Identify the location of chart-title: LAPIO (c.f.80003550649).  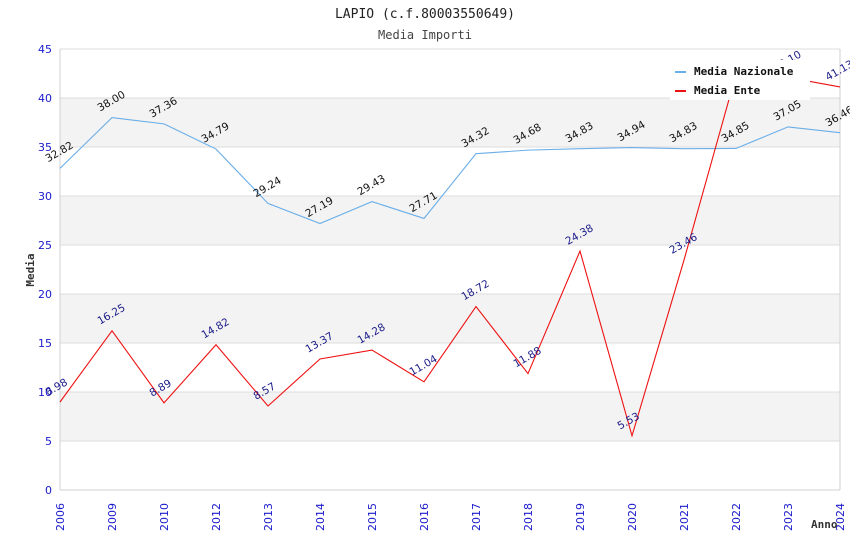
(425, 14).